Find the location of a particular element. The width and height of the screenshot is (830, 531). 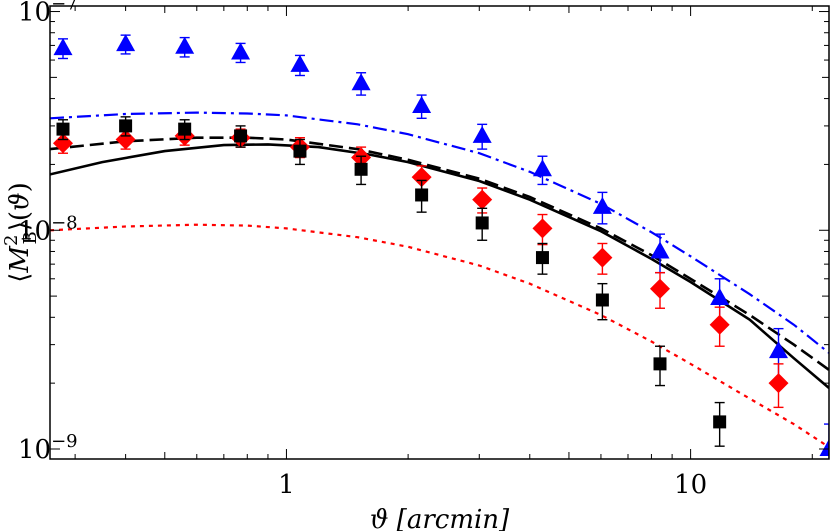

y-tick-label: 10⁻⁸ is located at coordinates (48, 229).